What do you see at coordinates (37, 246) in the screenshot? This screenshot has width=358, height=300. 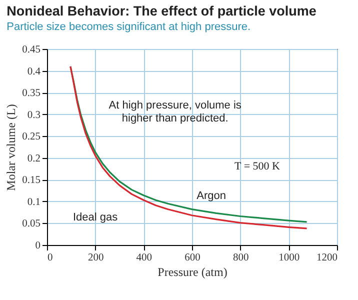 I see `y-tick-label: 0` at bounding box center [37, 246].